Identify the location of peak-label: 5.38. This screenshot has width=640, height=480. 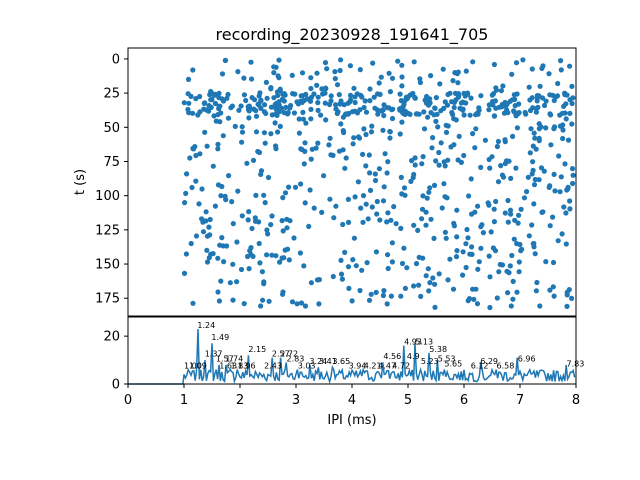
(438, 349).